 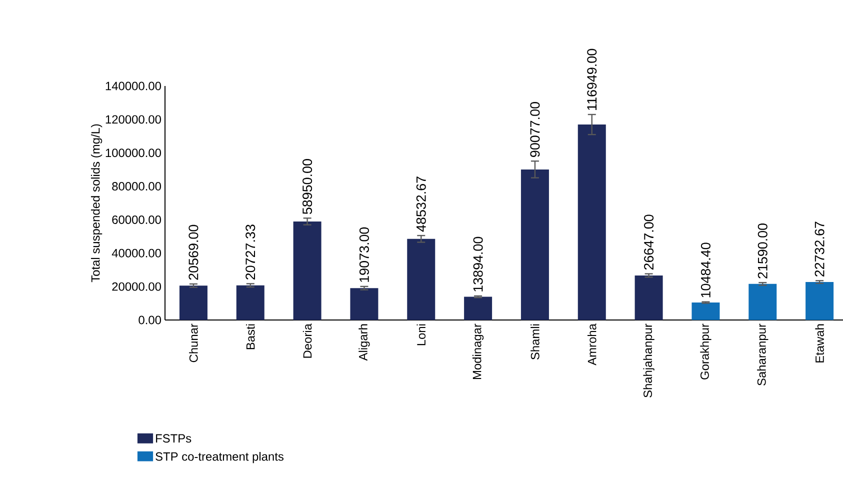 I want to click on data-label: 26647.00, so click(x=649, y=242).